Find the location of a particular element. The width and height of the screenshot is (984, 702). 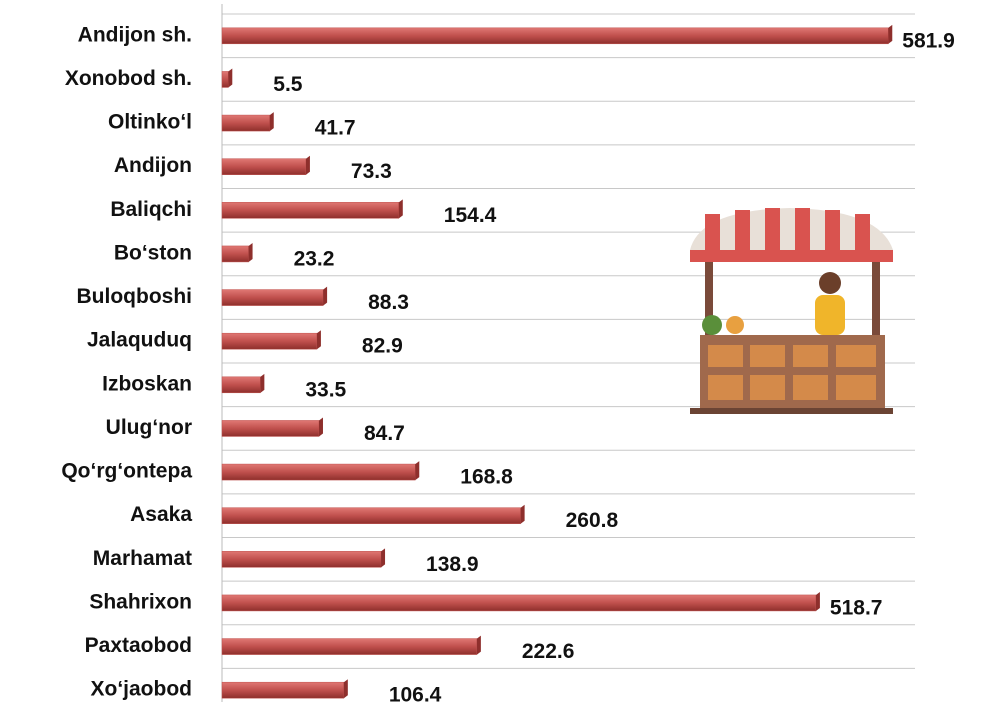

value-label: 41.7 is located at coordinates (335, 128).